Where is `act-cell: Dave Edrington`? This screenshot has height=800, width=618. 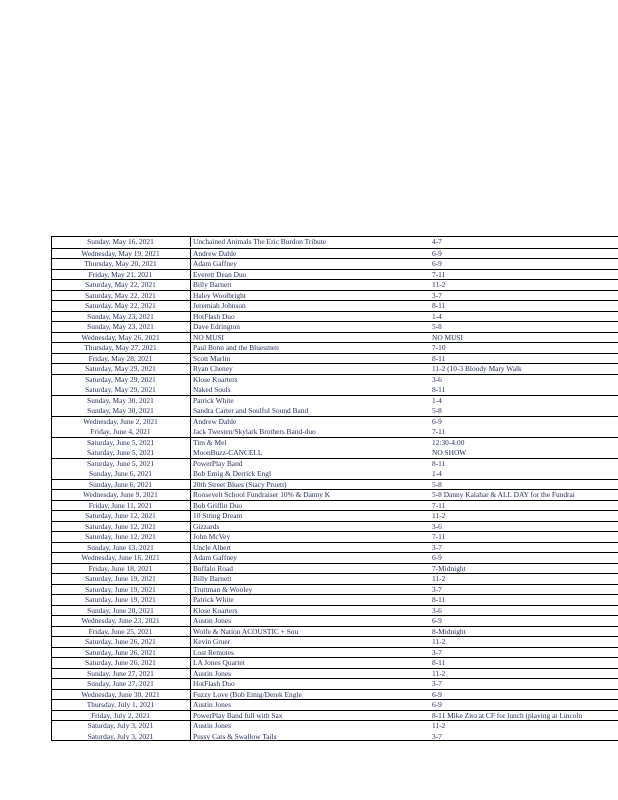 act-cell: Dave Edrington is located at coordinates (309, 326).